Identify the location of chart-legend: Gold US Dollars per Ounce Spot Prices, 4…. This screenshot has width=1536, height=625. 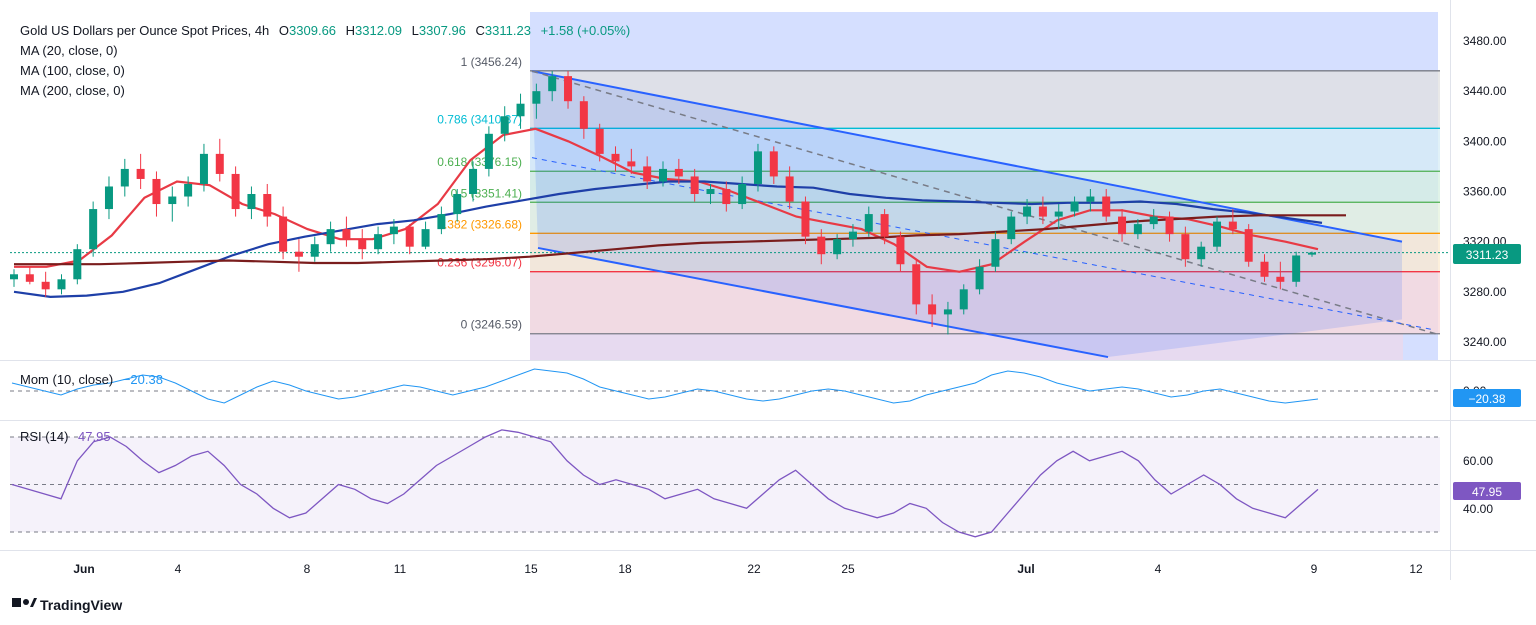
(325, 30).